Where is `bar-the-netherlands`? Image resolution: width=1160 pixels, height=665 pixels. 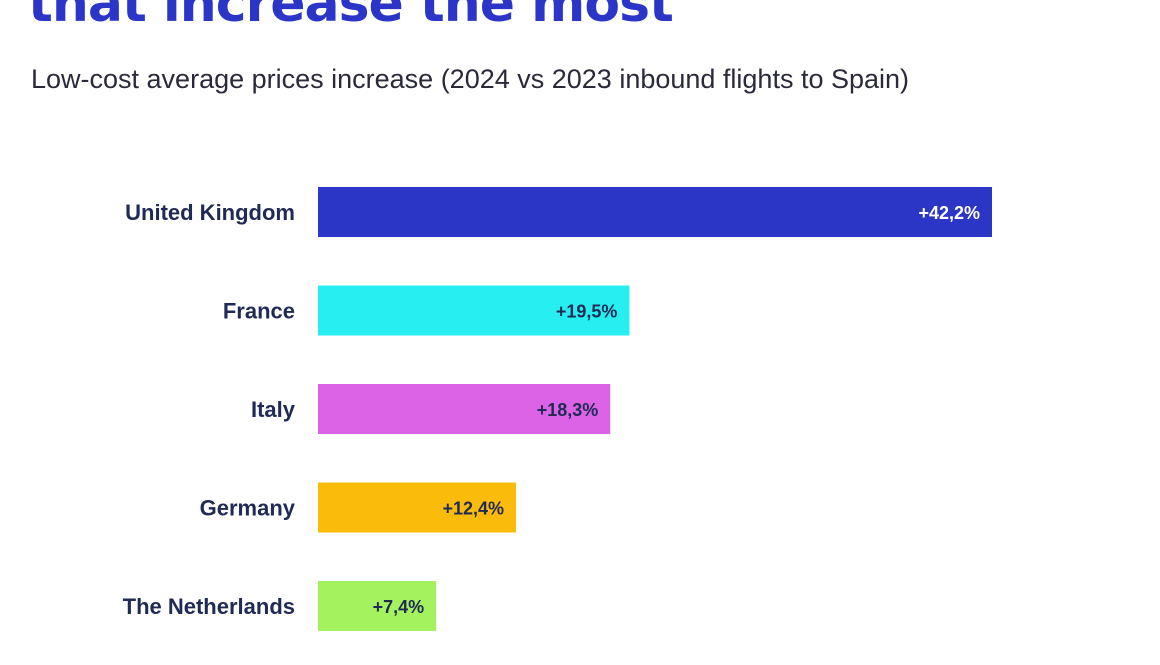
bar-the-netherlands is located at coordinates (377, 606).